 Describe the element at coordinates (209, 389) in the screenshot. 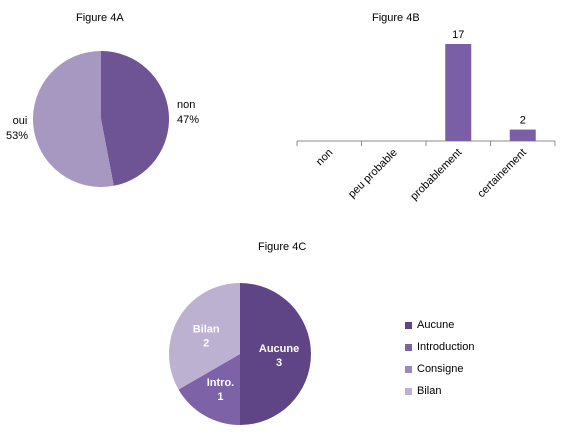

I see `pie-4c-slice-intro` at that location.